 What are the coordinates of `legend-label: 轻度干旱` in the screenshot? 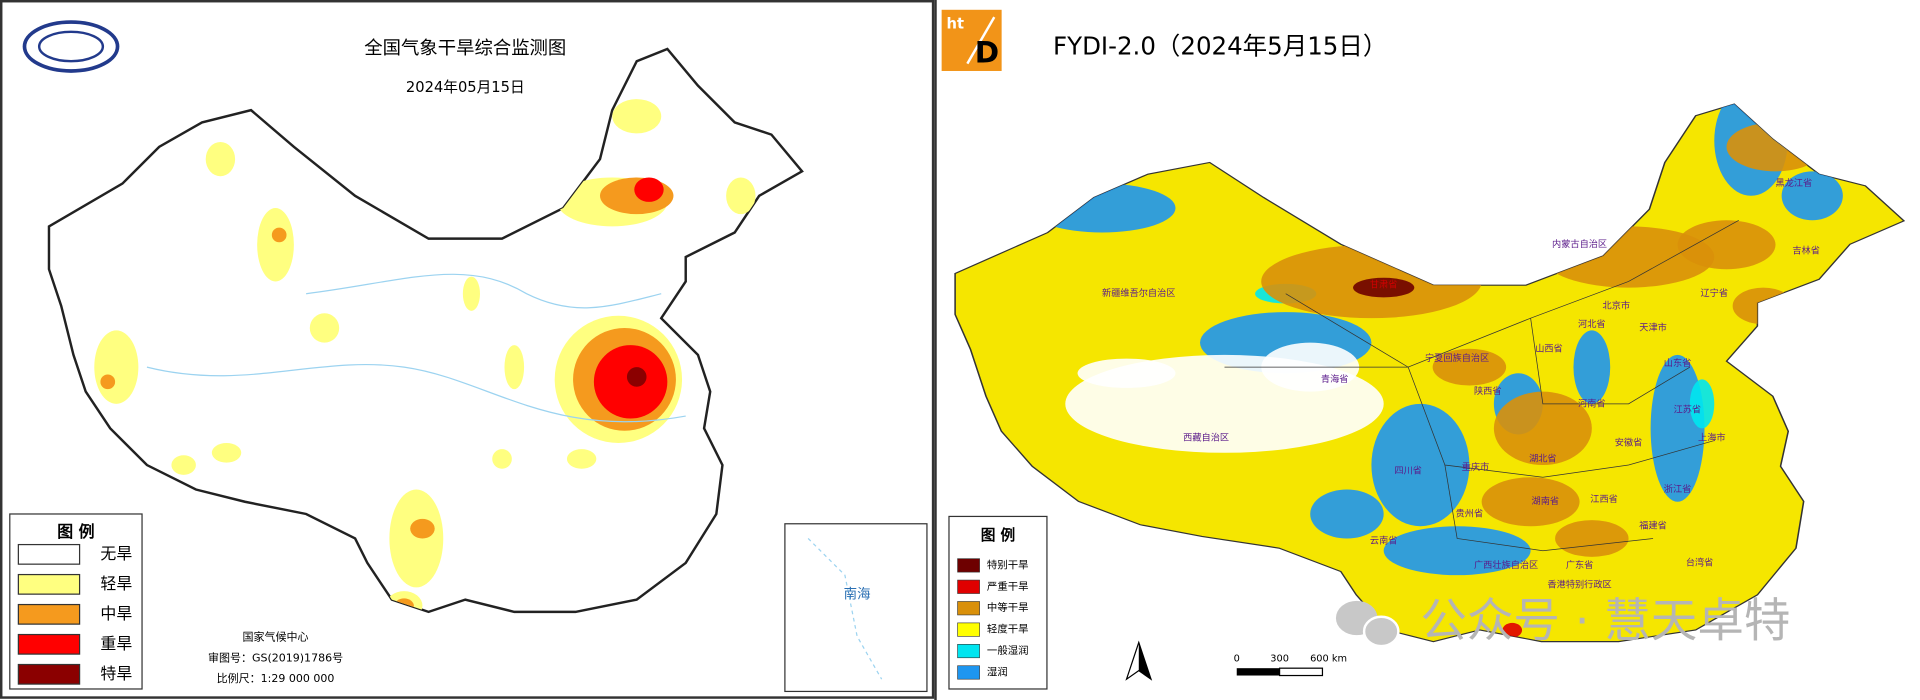 It's located at (1008, 629).